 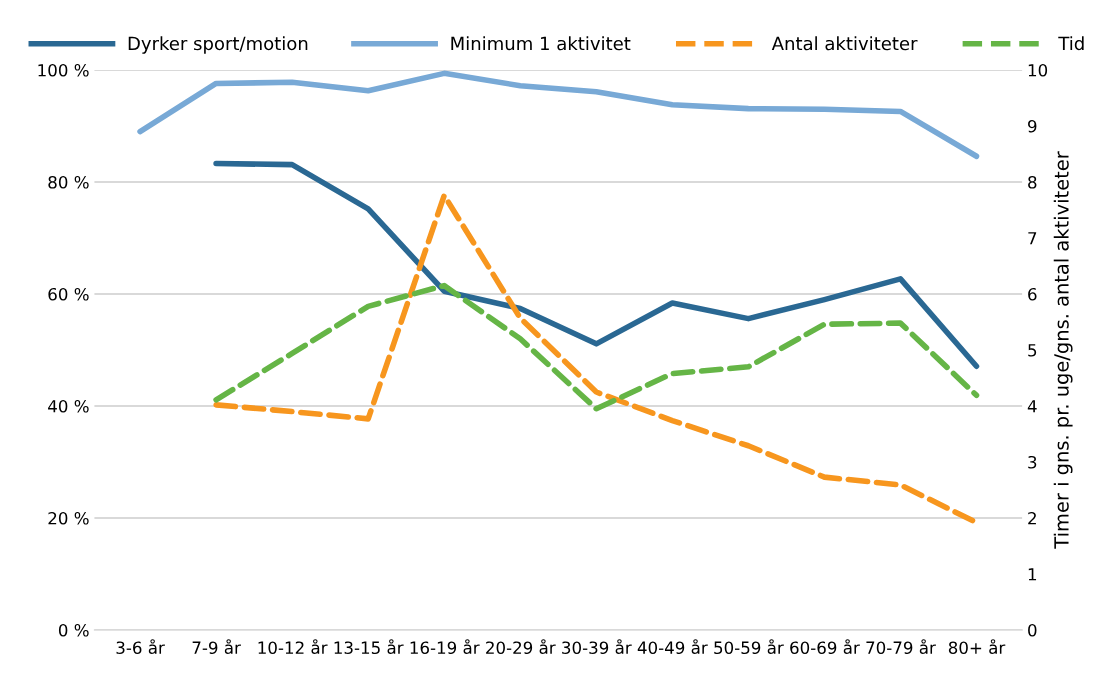 What do you see at coordinates (844, 43) in the screenshot?
I see `legend-label: Antal aktiviteter` at bounding box center [844, 43].